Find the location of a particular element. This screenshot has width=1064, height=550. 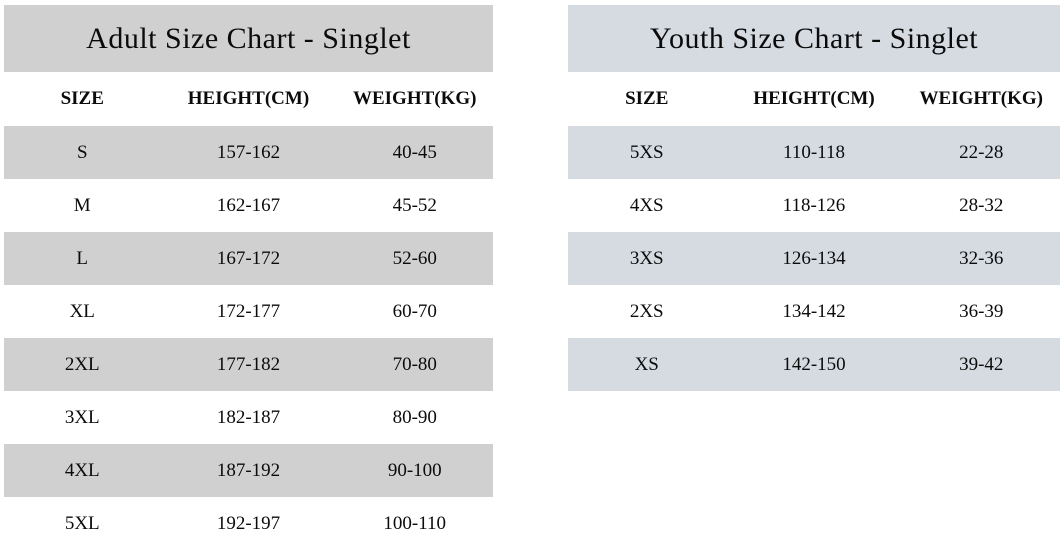

table-row: 2XS 134-142 36-39 is located at coordinates (814, 311).